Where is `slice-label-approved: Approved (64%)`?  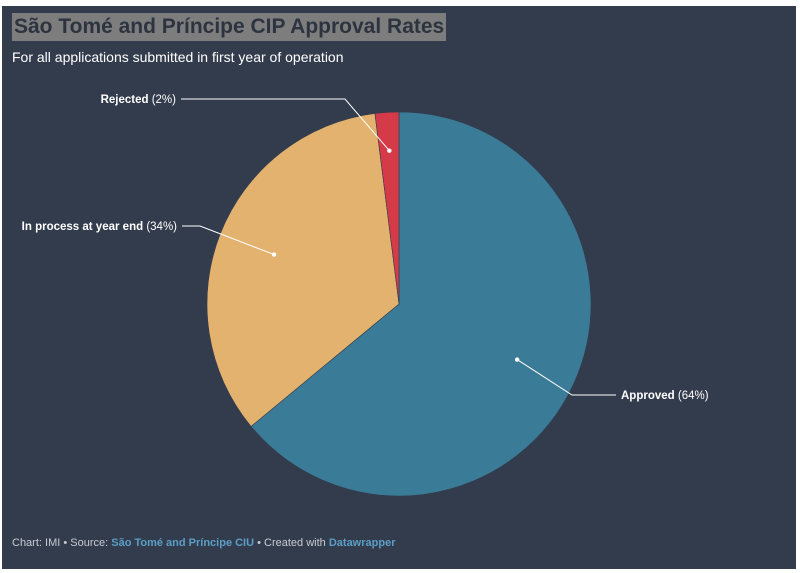 slice-label-approved: Approved (64%) is located at coordinates (665, 396).